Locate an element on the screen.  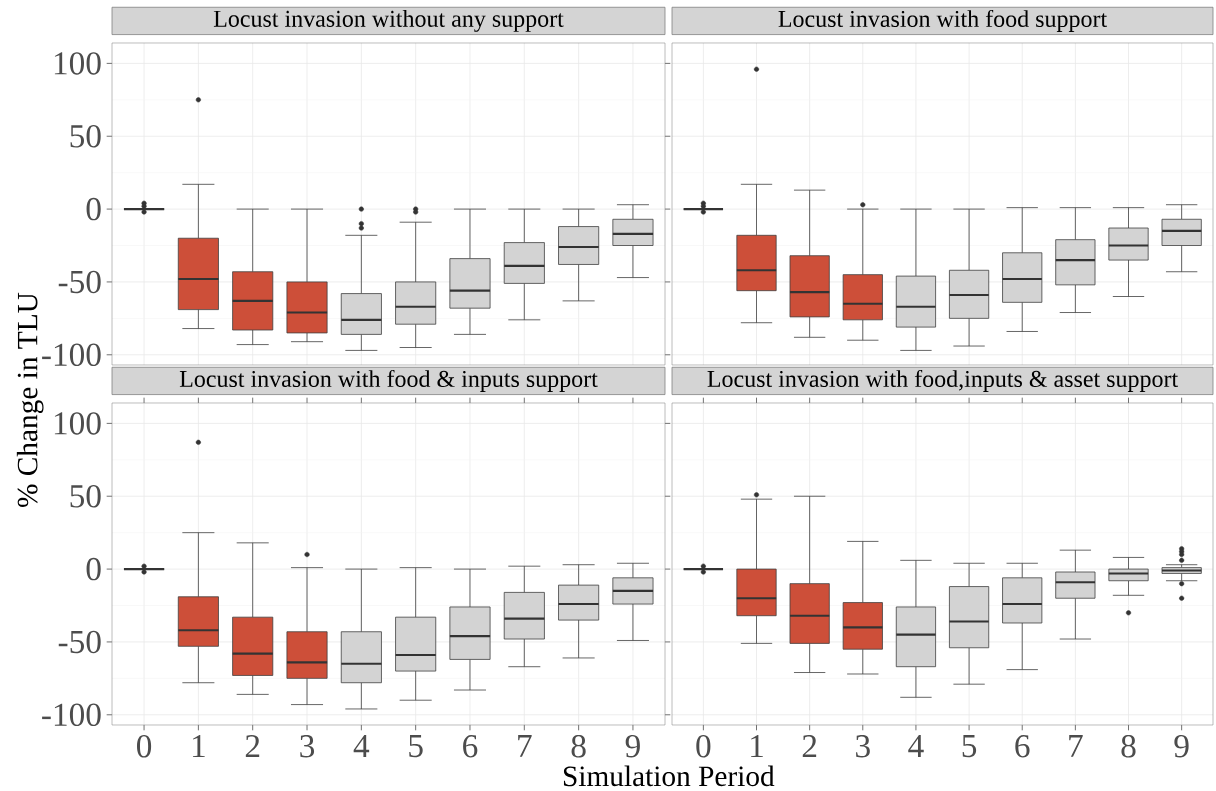
chart-title: Locust invasion with food & inputs support is located at coordinates (388, 380).